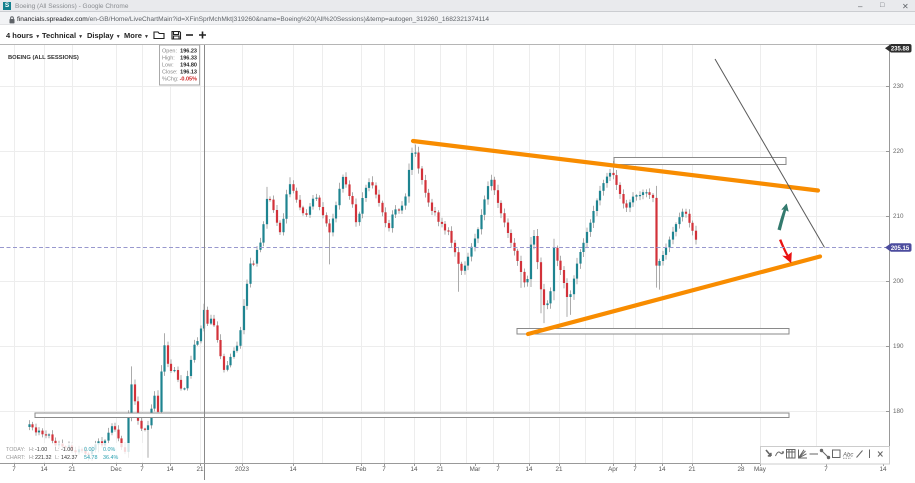  Describe the element at coordinates (168, 66) in the screenshot. I see `svg-text: Low:` at that location.